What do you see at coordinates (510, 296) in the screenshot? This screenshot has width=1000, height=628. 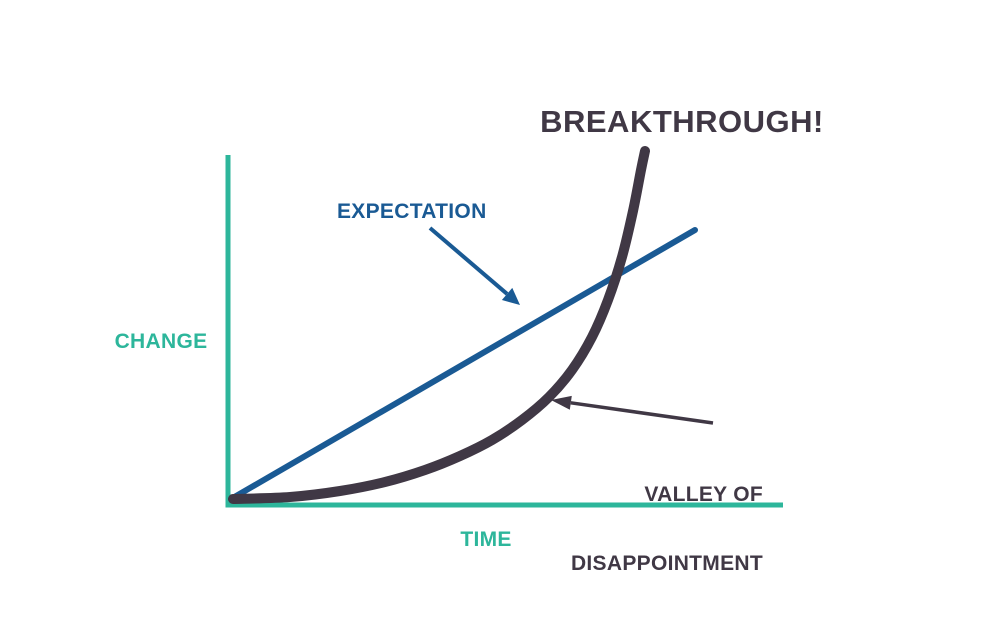 I see `expectation-arrow-head` at bounding box center [510, 296].